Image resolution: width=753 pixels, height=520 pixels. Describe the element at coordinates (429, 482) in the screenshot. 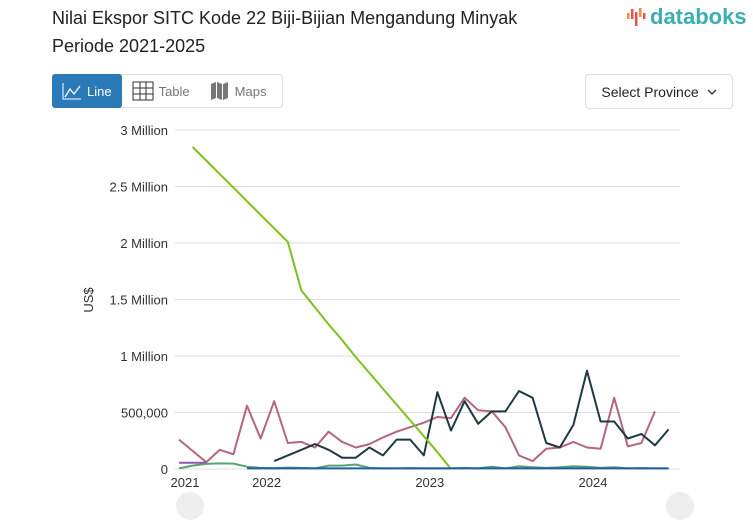

I see `x-tick-label: 2023` at that location.